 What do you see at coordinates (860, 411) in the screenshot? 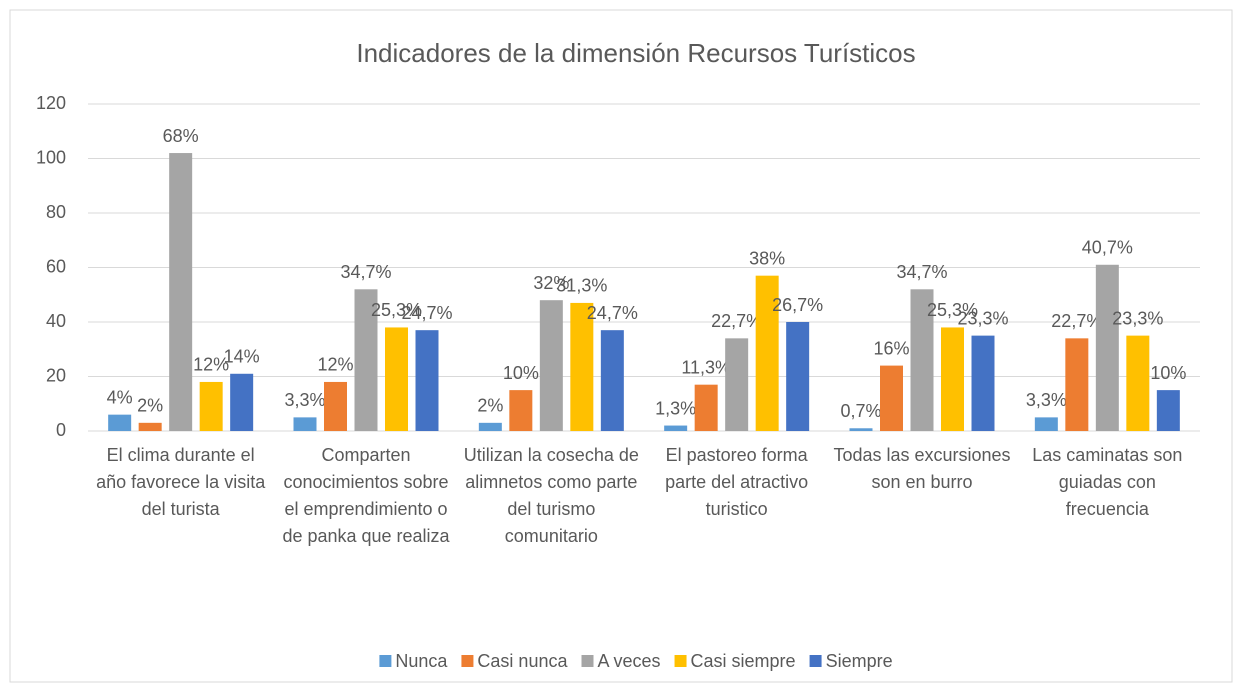
I see `data-label: 0,7%` at bounding box center [860, 411].